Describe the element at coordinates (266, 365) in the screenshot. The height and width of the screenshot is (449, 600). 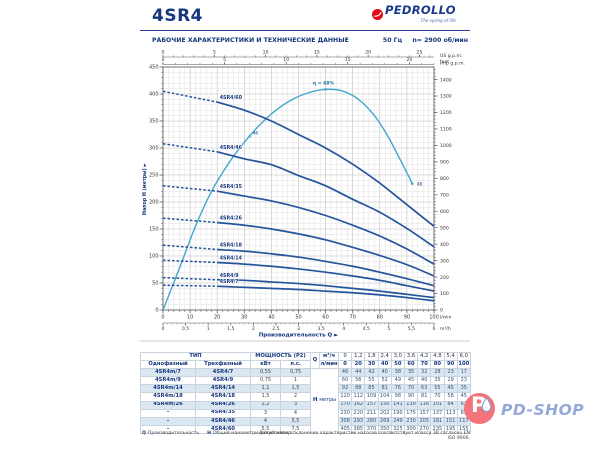
I see `header-kw: кВт` at that location.